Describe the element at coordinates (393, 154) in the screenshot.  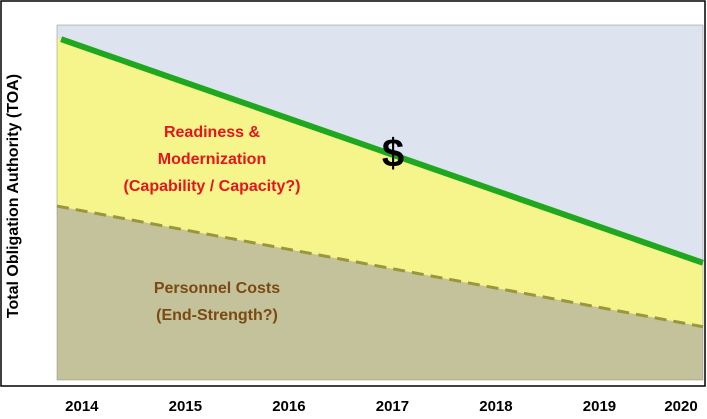
I see `annotation: $` at that location.